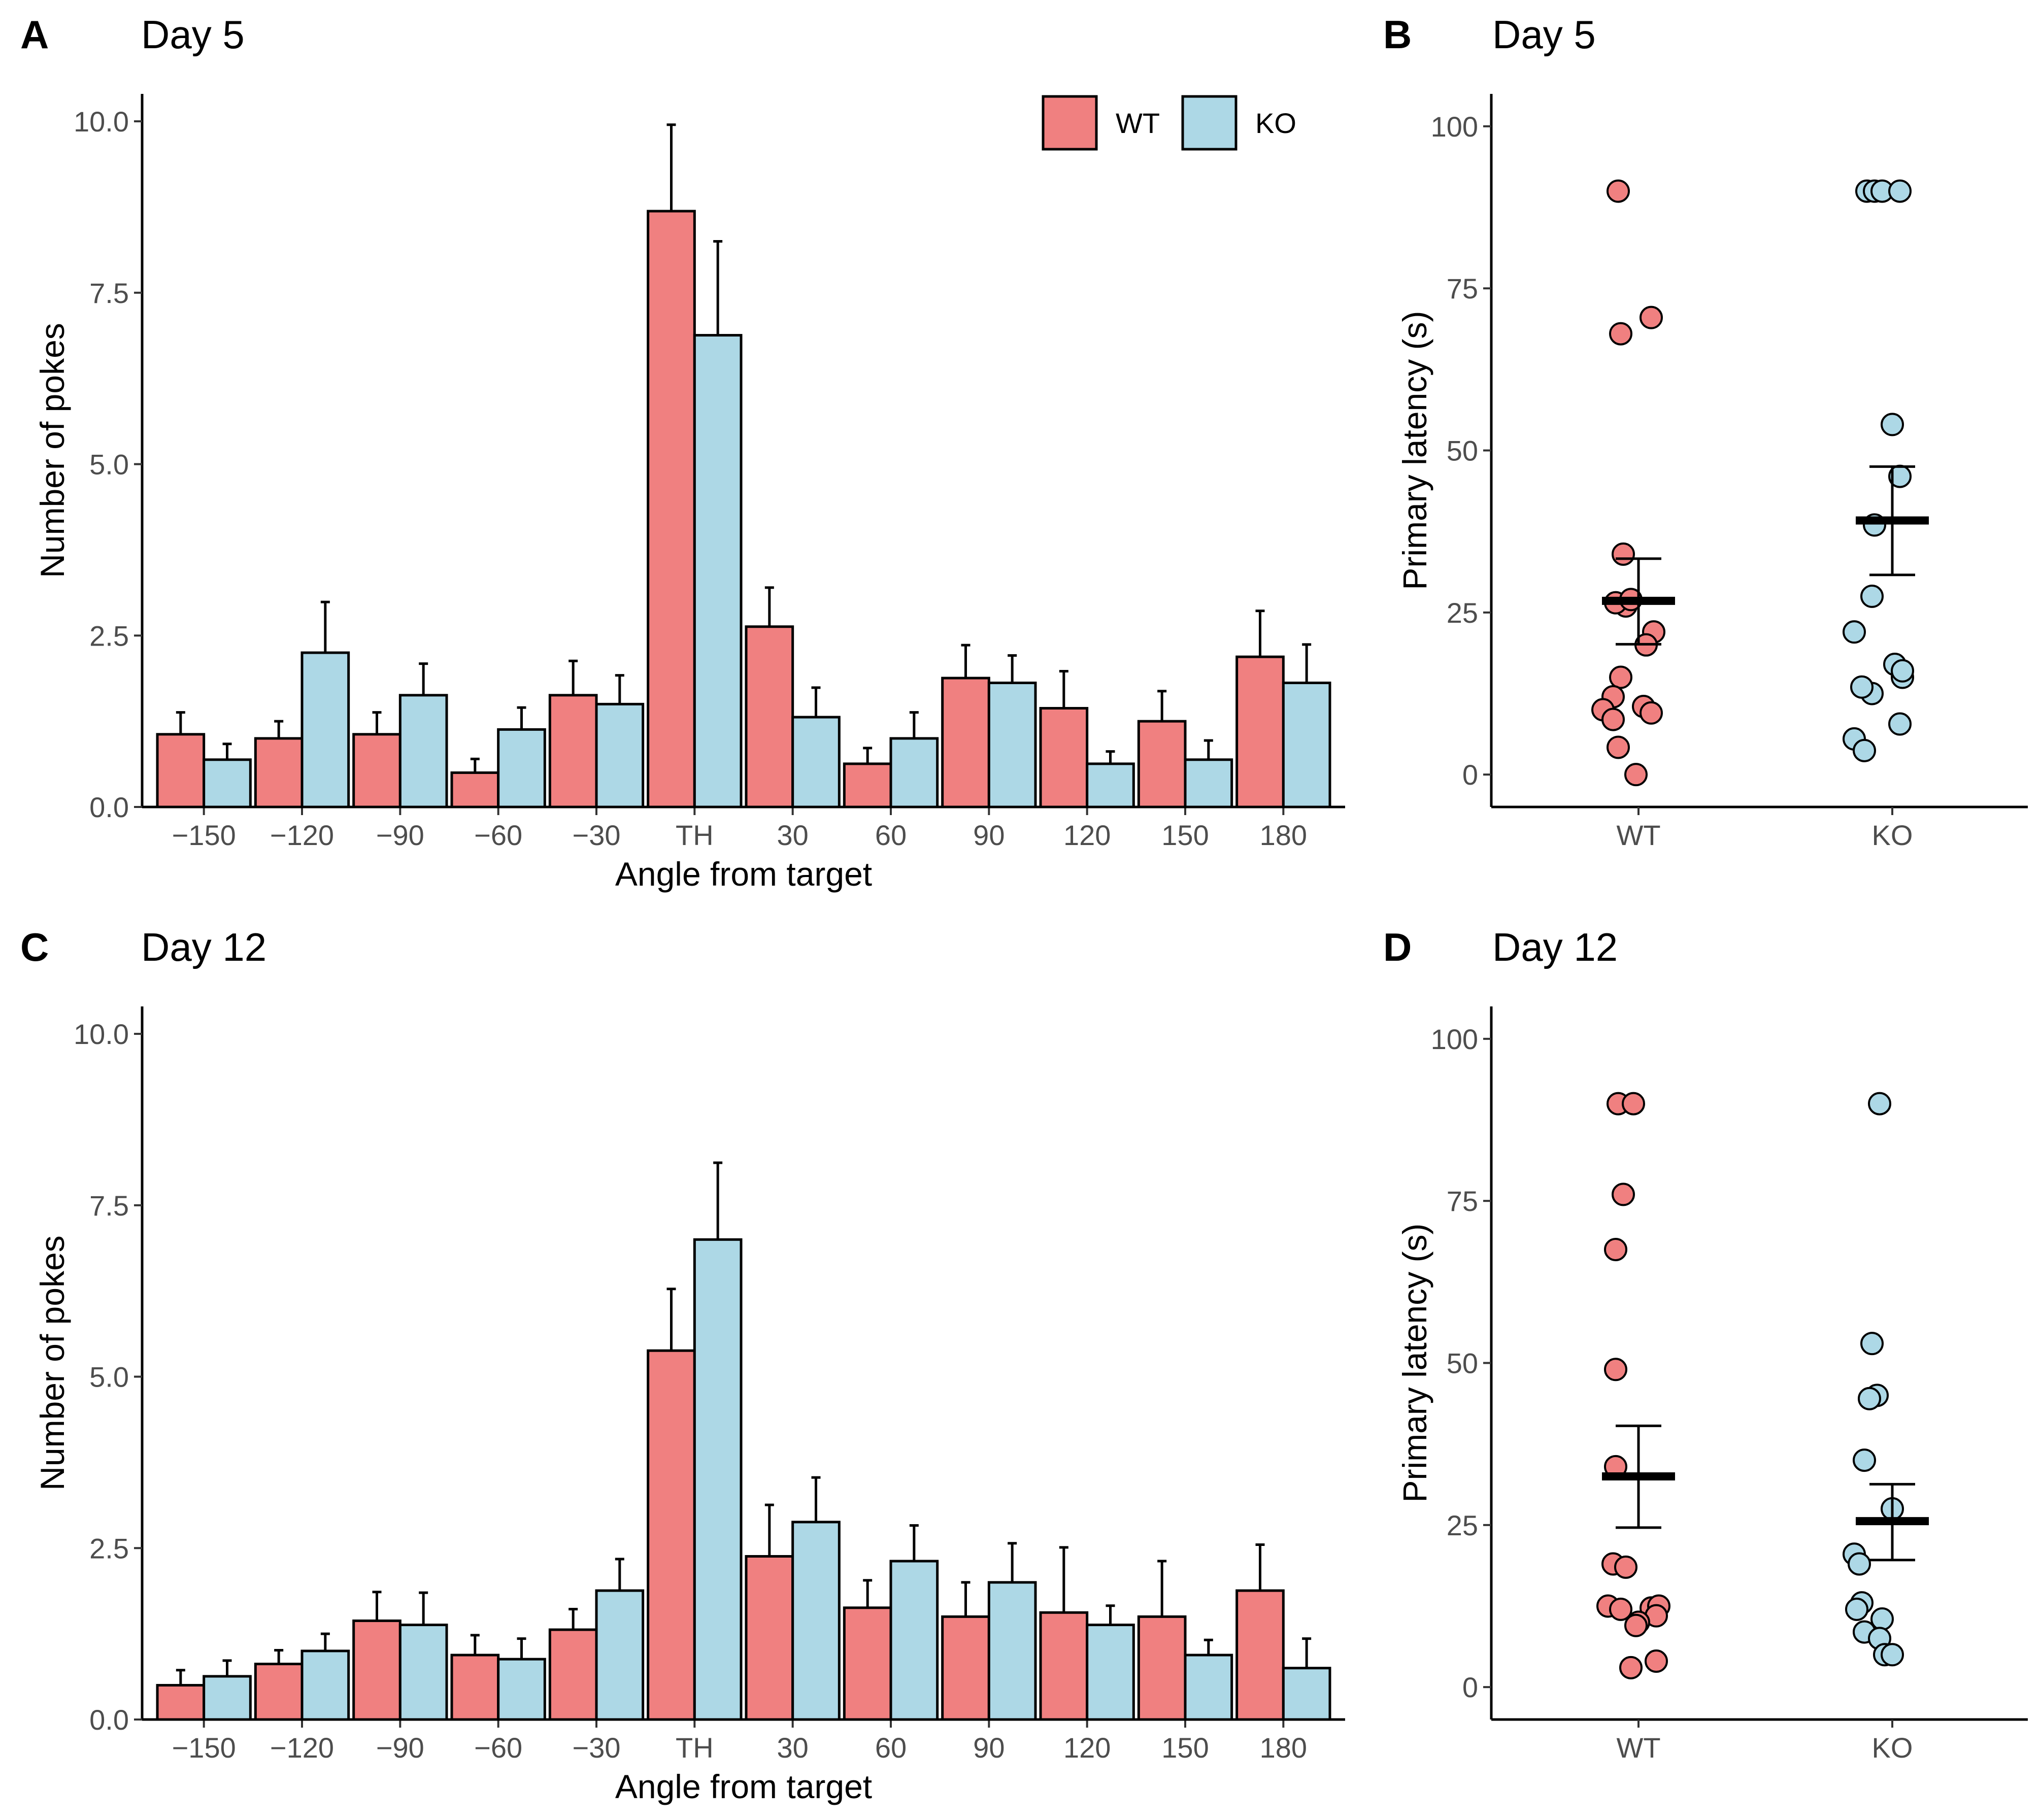 The image size is (2040, 1820). What do you see at coordinates (109, 1720) in the screenshot?
I see `y-tick-label: 0.0` at bounding box center [109, 1720].